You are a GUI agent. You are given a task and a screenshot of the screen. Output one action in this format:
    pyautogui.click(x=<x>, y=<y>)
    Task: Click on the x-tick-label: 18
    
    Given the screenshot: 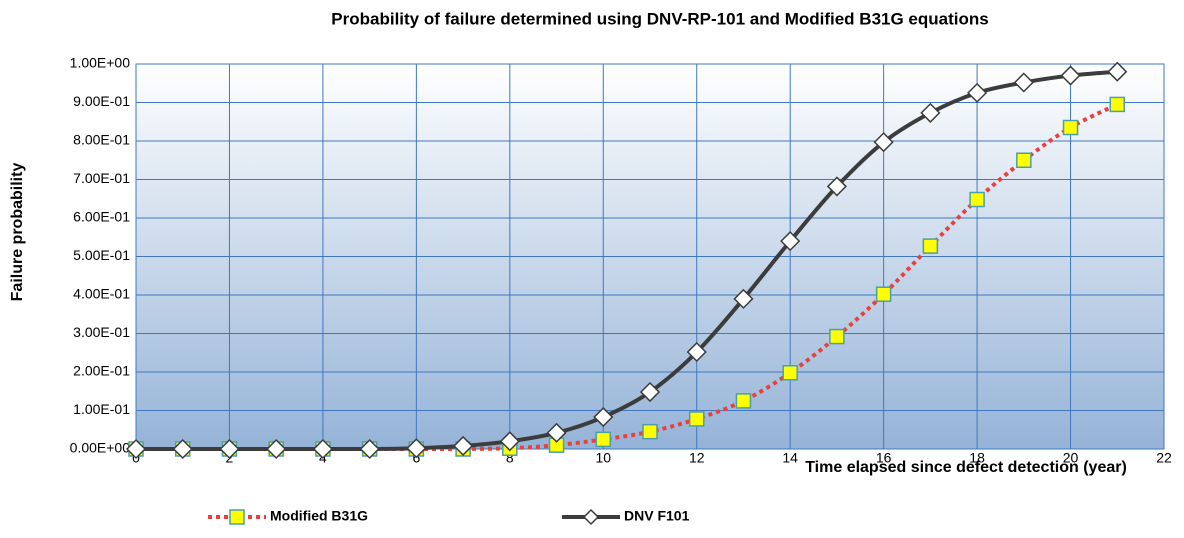 What is the action you would take?
    pyautogui.click(x=977, y=458)
    